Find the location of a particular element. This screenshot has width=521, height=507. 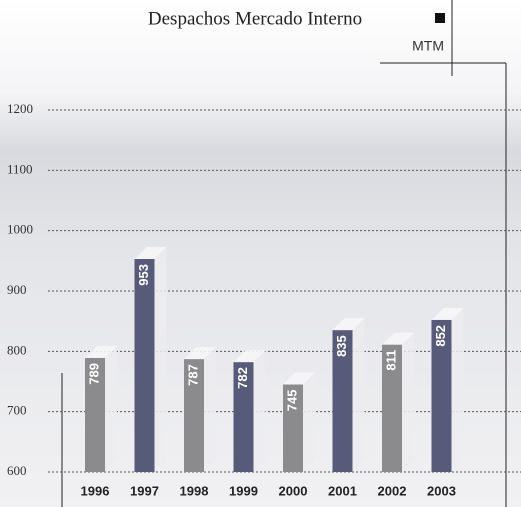

x-tick-label: 2003 is located at coordinates (441, 490).